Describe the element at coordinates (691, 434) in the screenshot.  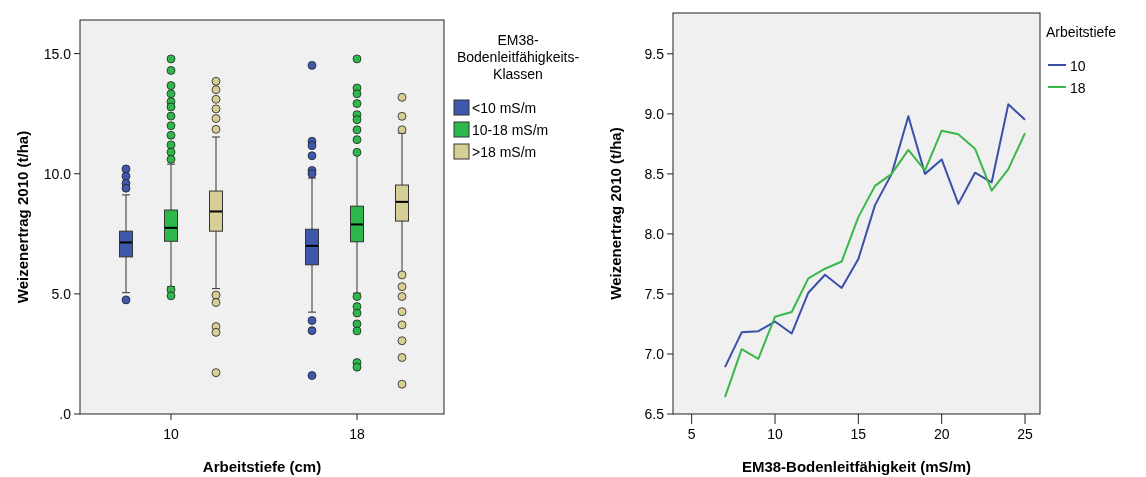
I see `x-tick-label: 5` at that location.